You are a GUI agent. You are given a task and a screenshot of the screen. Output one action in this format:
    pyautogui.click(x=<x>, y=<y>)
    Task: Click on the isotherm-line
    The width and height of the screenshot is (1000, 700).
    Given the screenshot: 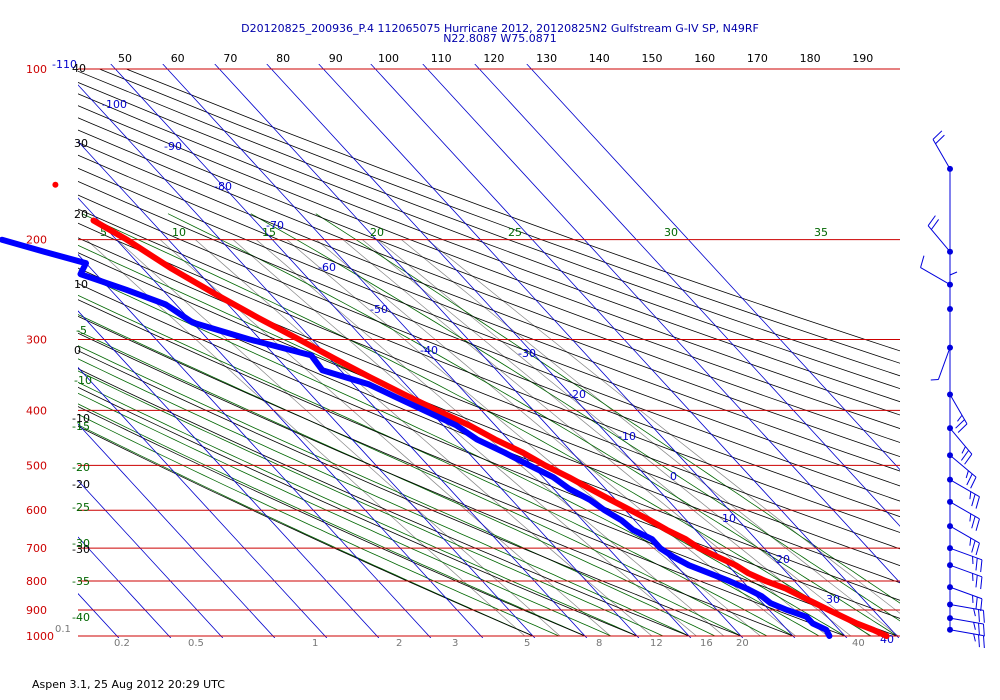 What is the action you would take?
    pyautogui.click(x=7, y=351)
    